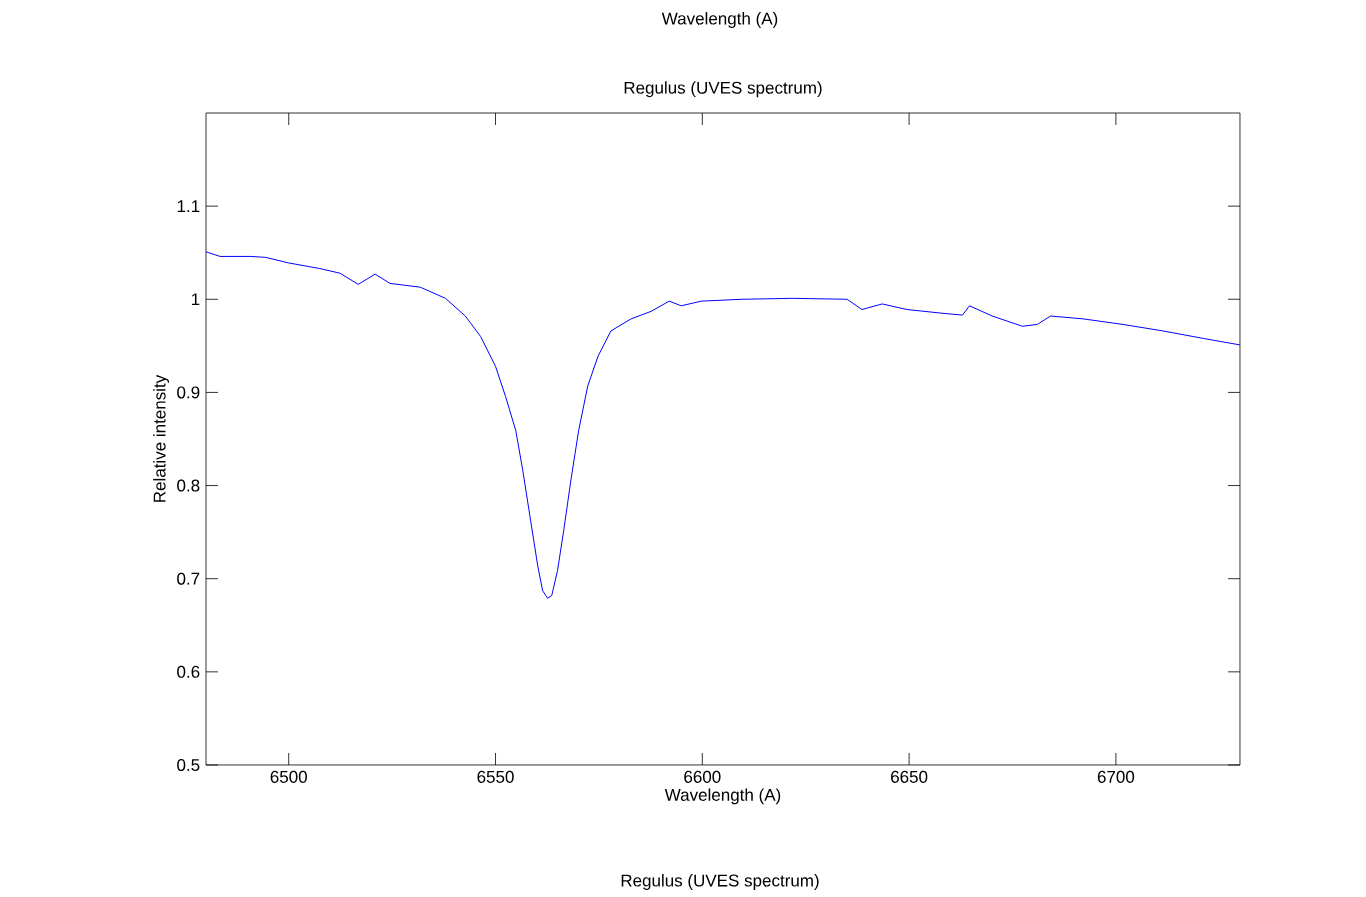 This screenshot has height=897, width=1366. I want to click on y-axis-title: Relative intensity, so click(161, 438).